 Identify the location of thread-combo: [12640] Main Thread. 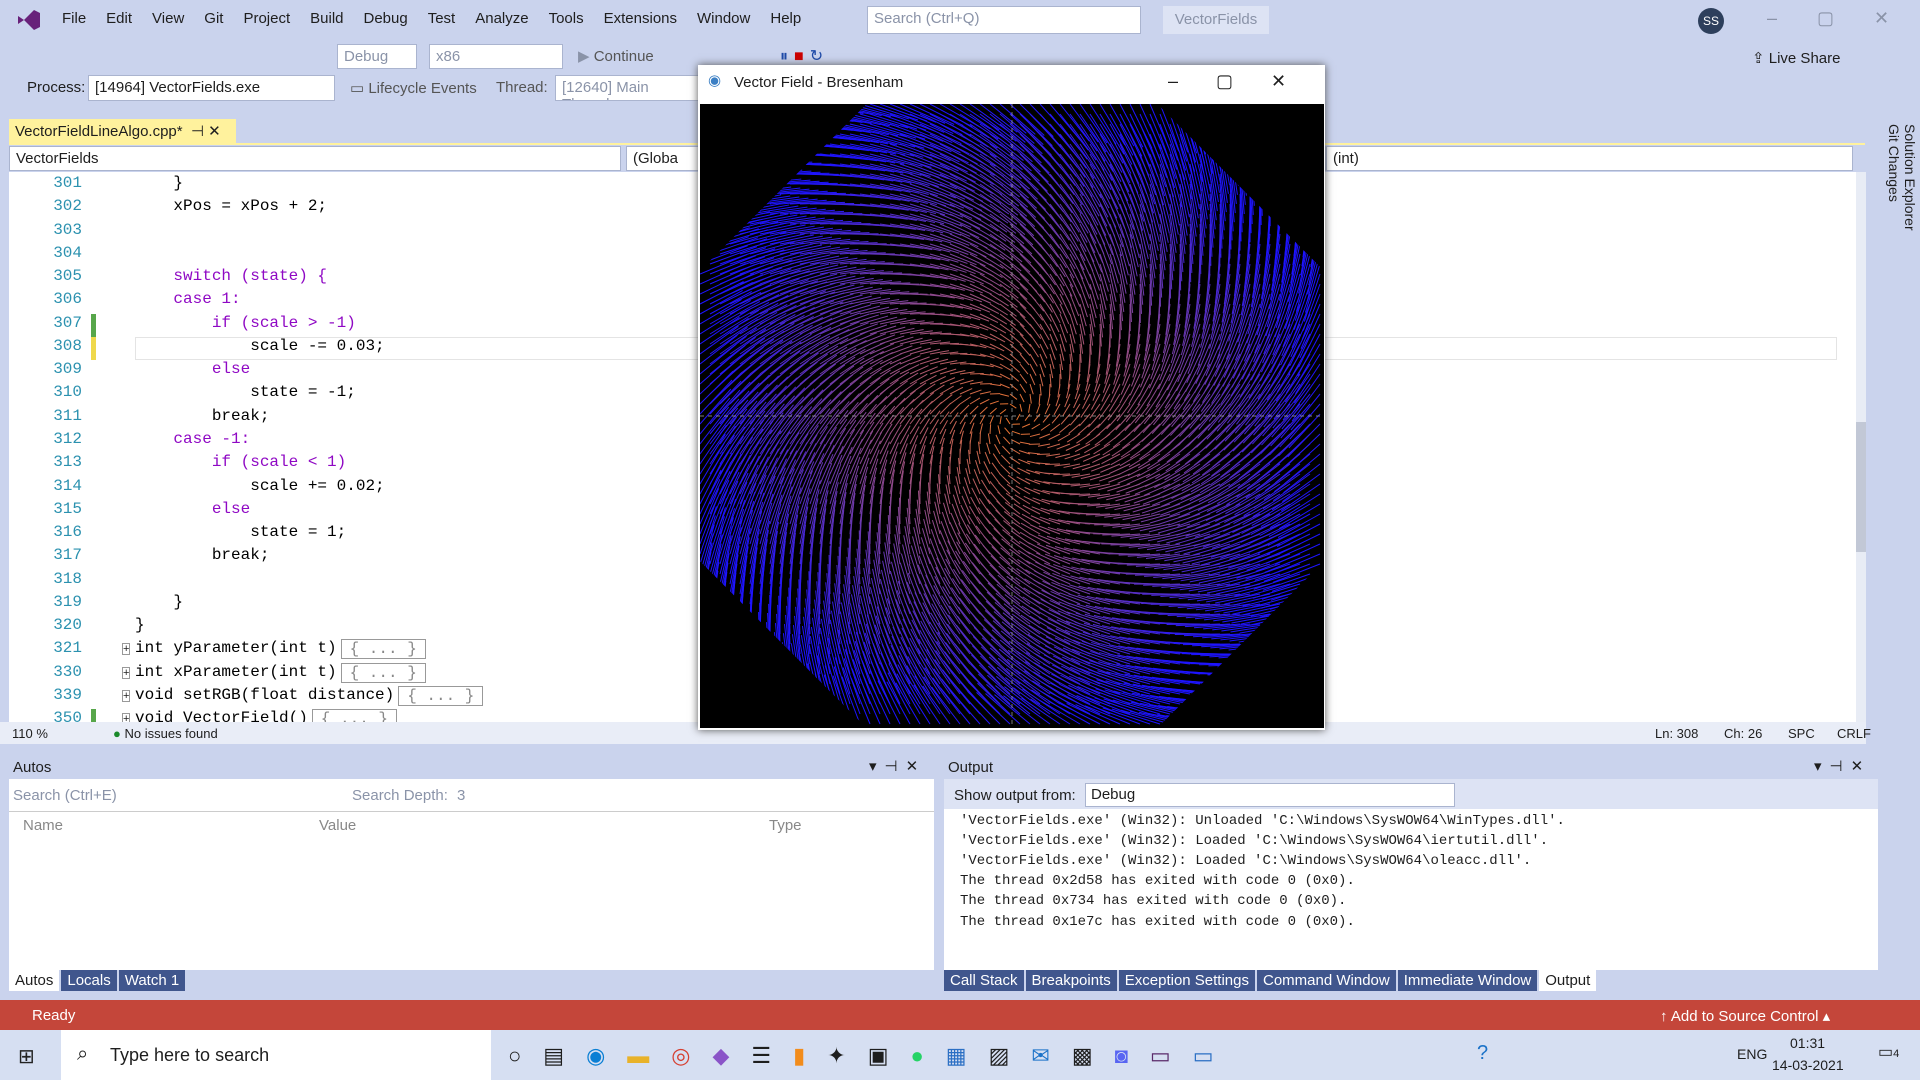
(627, 88).